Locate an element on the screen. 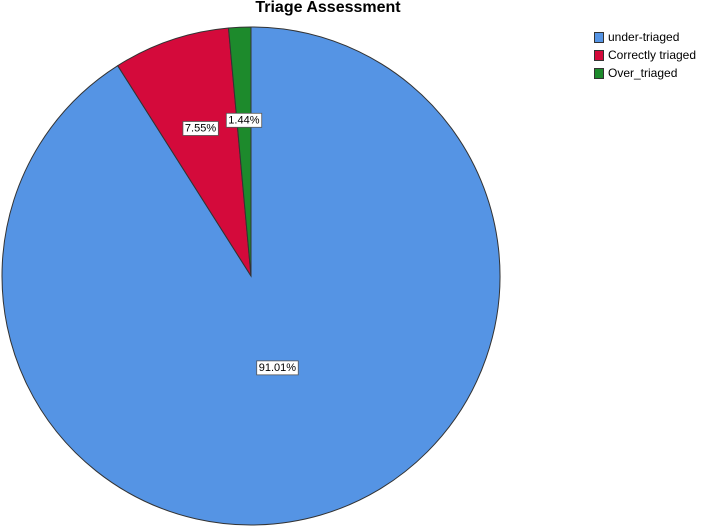  data-label-correctly-triaged: 7.55% is located at coordinates (200, 128).